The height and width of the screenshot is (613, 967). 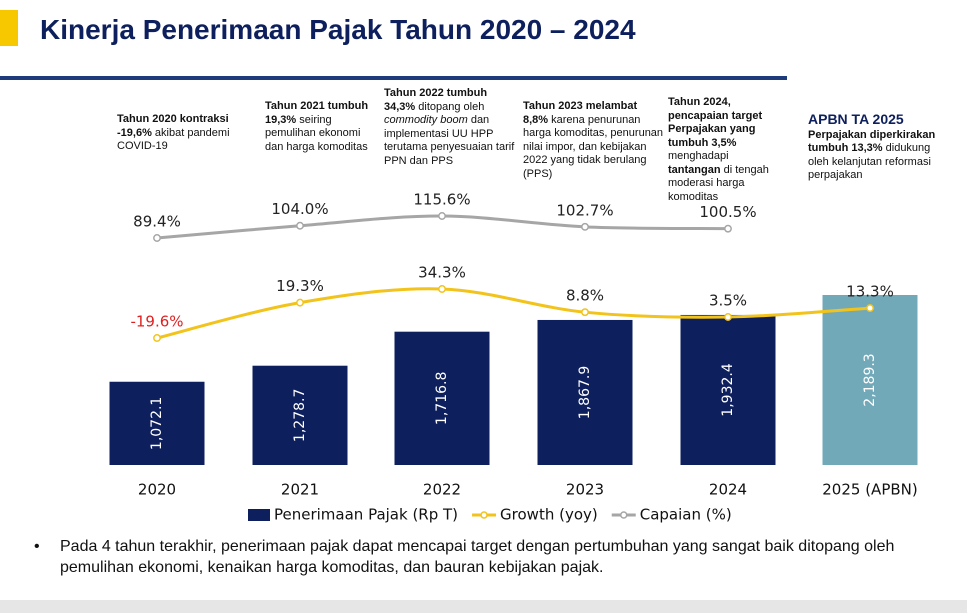 What do you see at coordinates (317, 113) in the screenshot?
I see `annotation-text: Tahun 2021 tumbuh 19,3%` at bounding box center [317, 113].